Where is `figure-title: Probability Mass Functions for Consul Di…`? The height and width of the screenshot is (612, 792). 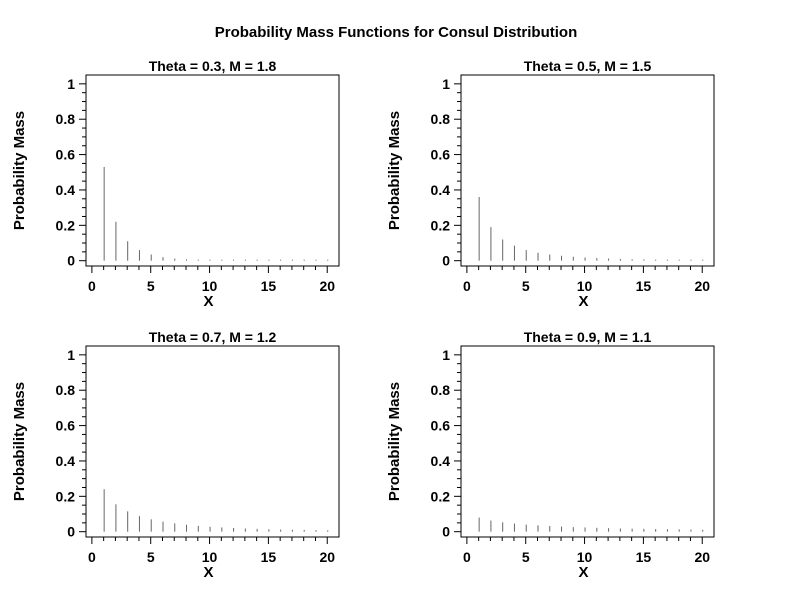
figure-title: Probability Mass Functions for Consul Di… is located at coordinates (396, 32).